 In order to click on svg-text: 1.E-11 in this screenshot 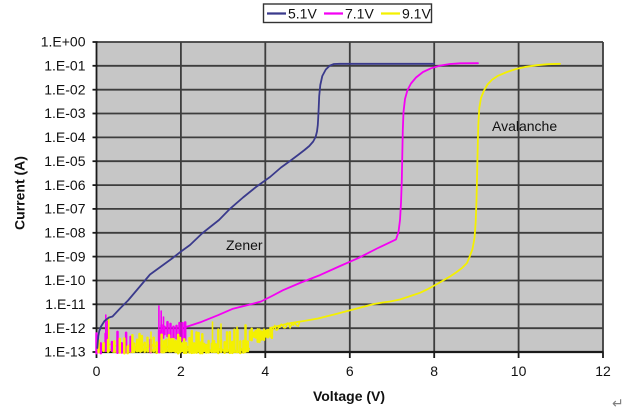, I will do `click(65, 304)`.